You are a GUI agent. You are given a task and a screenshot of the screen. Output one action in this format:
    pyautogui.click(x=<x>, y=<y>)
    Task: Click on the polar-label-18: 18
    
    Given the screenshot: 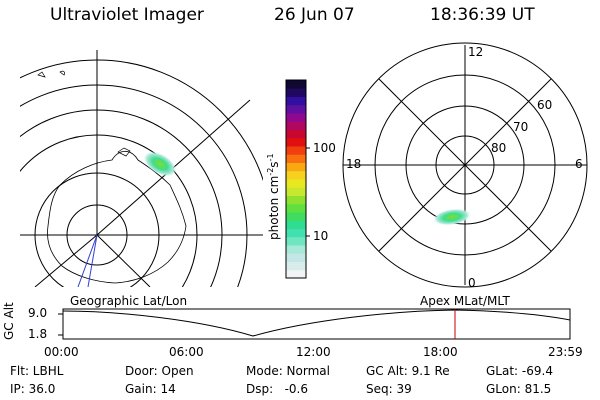 What is the action you would take?
    pyautogui.click(x=354, y=164)
    